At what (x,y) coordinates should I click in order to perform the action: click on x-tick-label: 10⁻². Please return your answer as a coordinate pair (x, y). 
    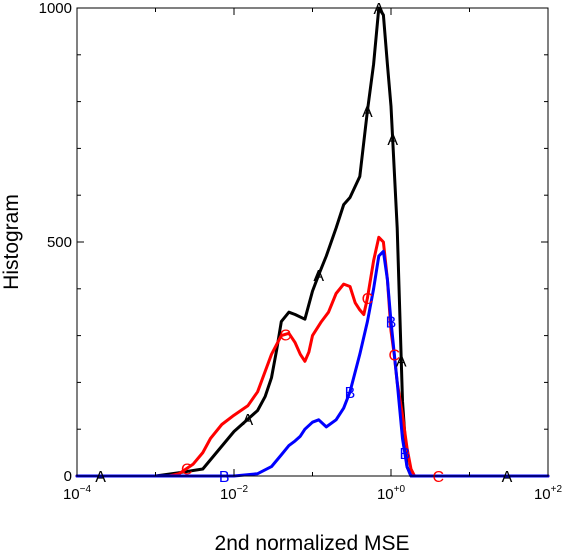
    Looking at the image, I should click on (234, 493).